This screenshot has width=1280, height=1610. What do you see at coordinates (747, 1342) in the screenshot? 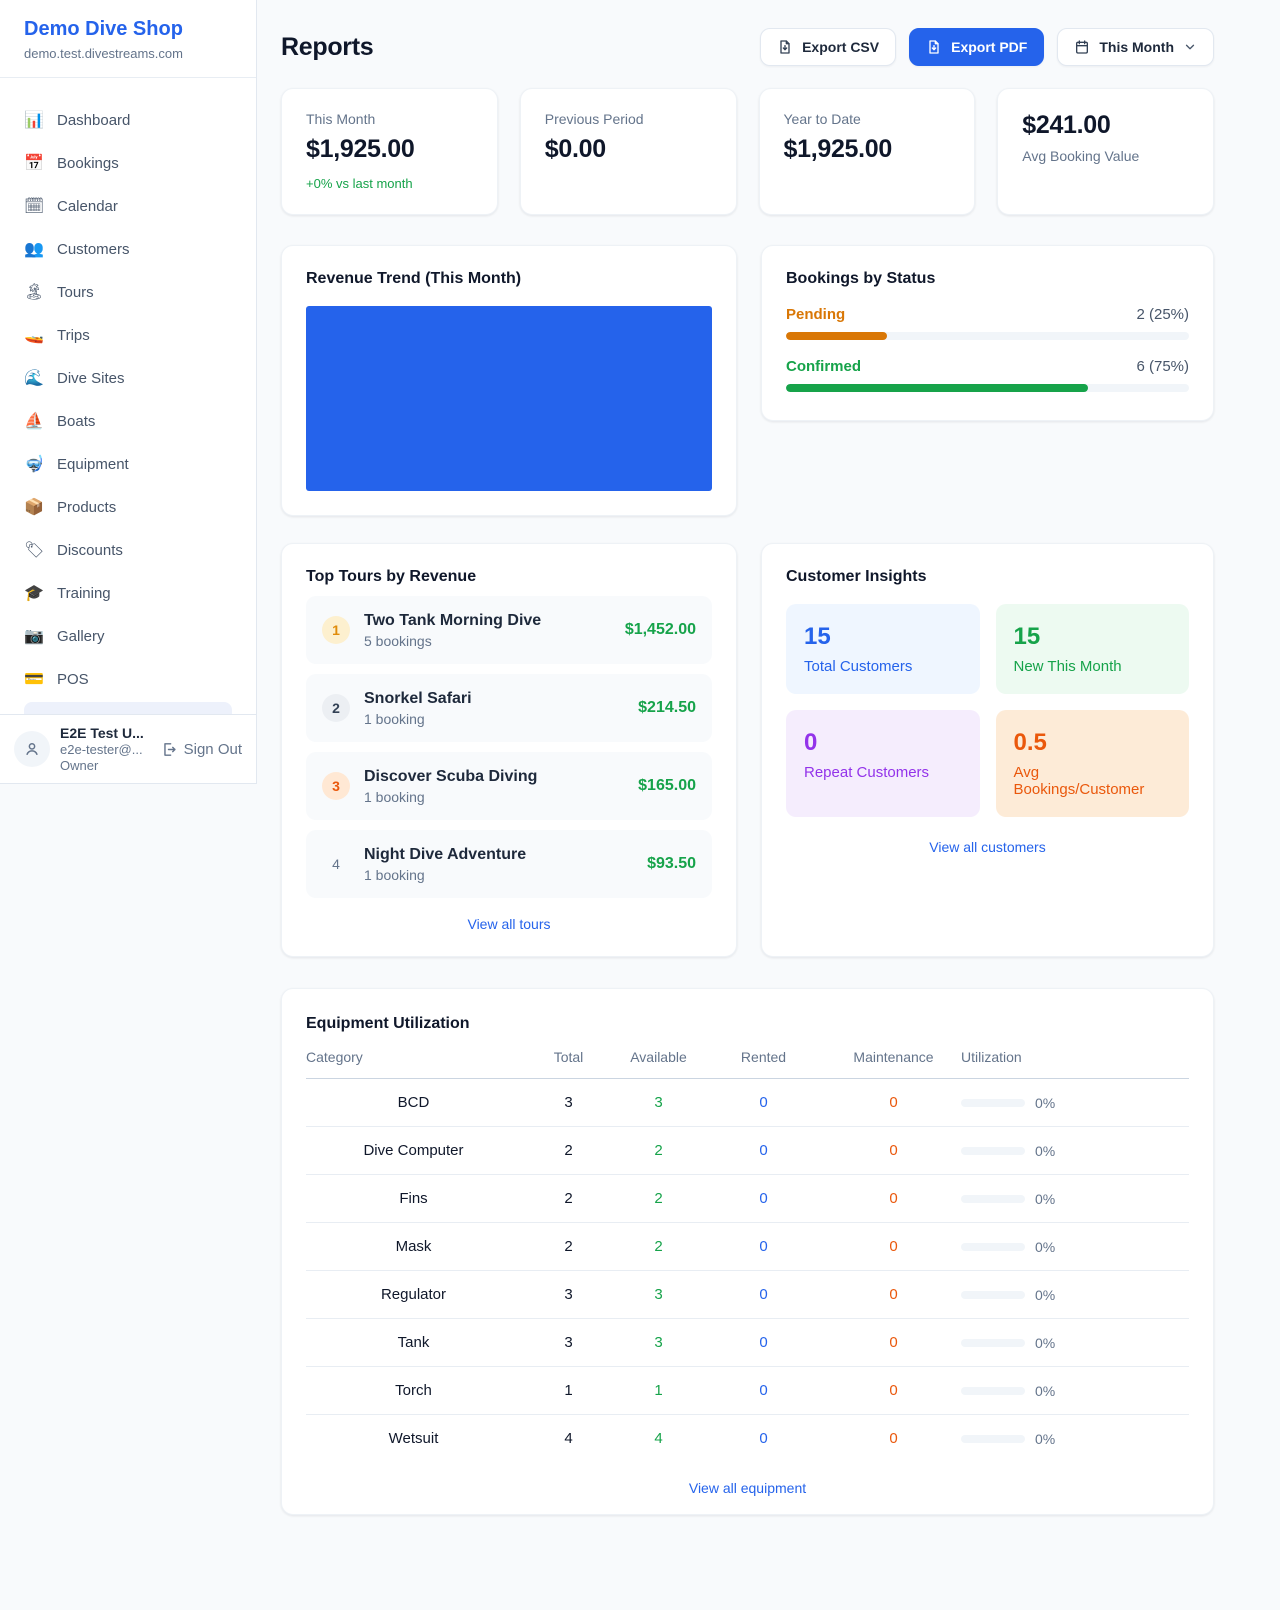
I see `table-row: Tank 3 3 0 0 0%` at bounding box center [747, 1342].